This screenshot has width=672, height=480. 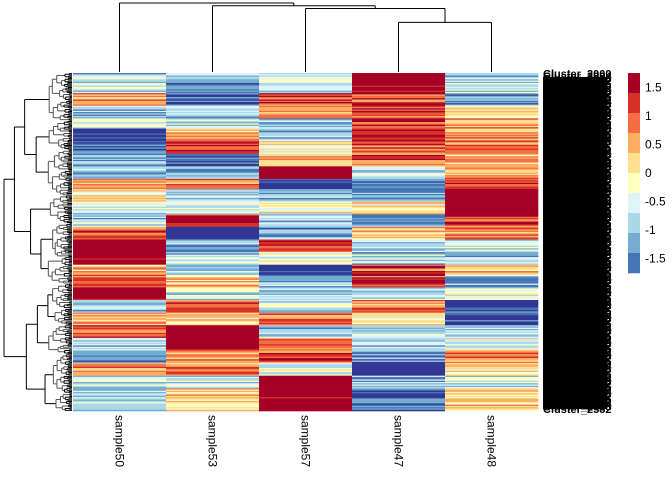 I want to click on column-label: sample50, so click(x=120, y=441).